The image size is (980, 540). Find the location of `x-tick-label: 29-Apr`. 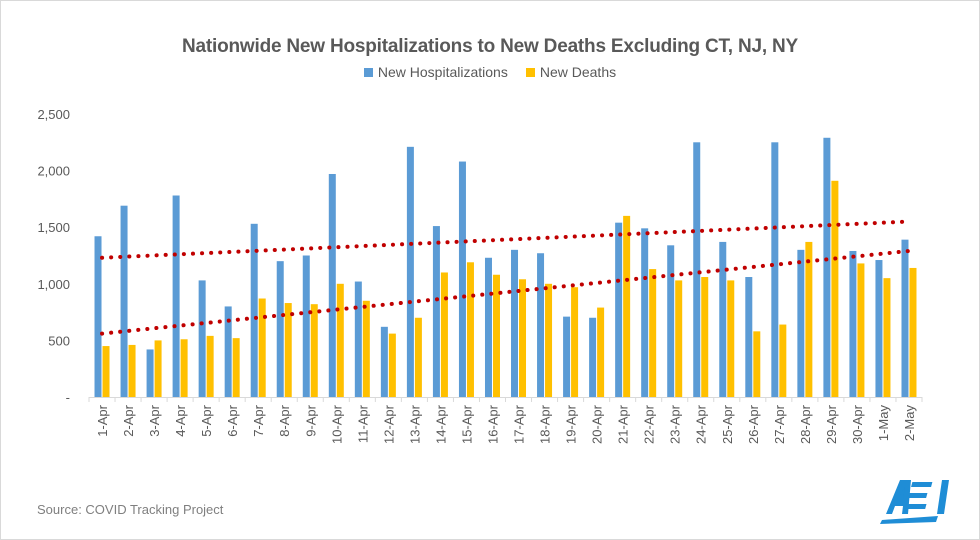

x-tick-label: 29-Apr is located at coordinates (831, 424).